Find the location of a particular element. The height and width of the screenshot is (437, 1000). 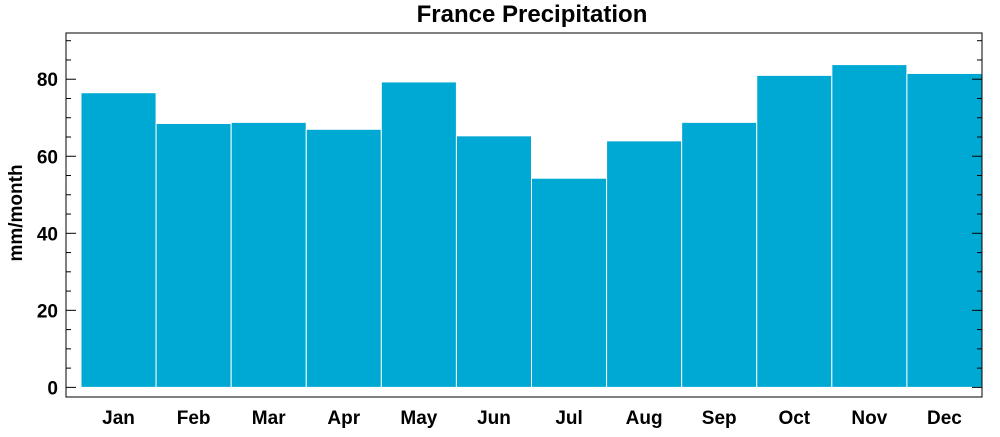

bar-feb is located at coordinates (193, 255).